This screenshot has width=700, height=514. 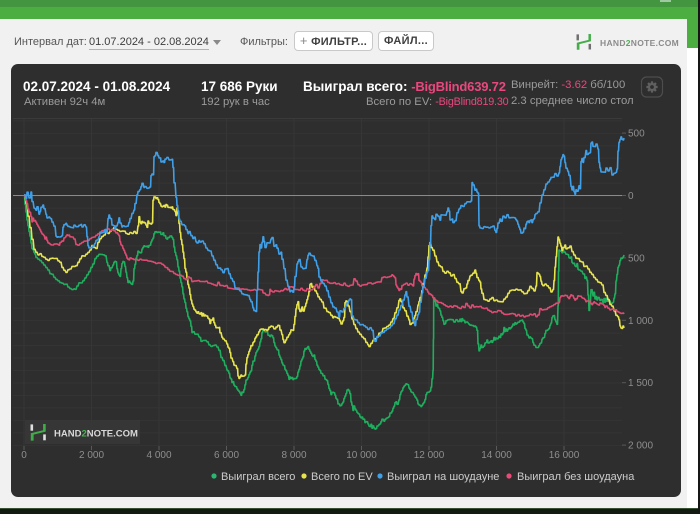 I want to click on svg-text: 1 500, so click(x=640, y=383).